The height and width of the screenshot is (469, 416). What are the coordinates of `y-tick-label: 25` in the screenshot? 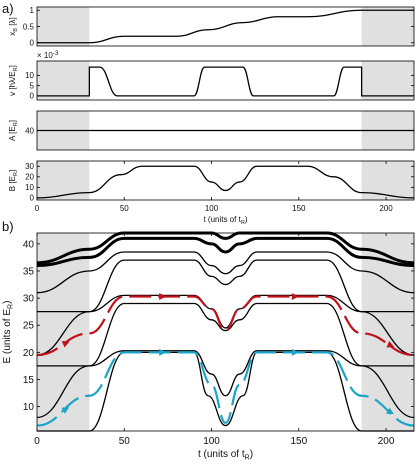 It's located at (29, 326).